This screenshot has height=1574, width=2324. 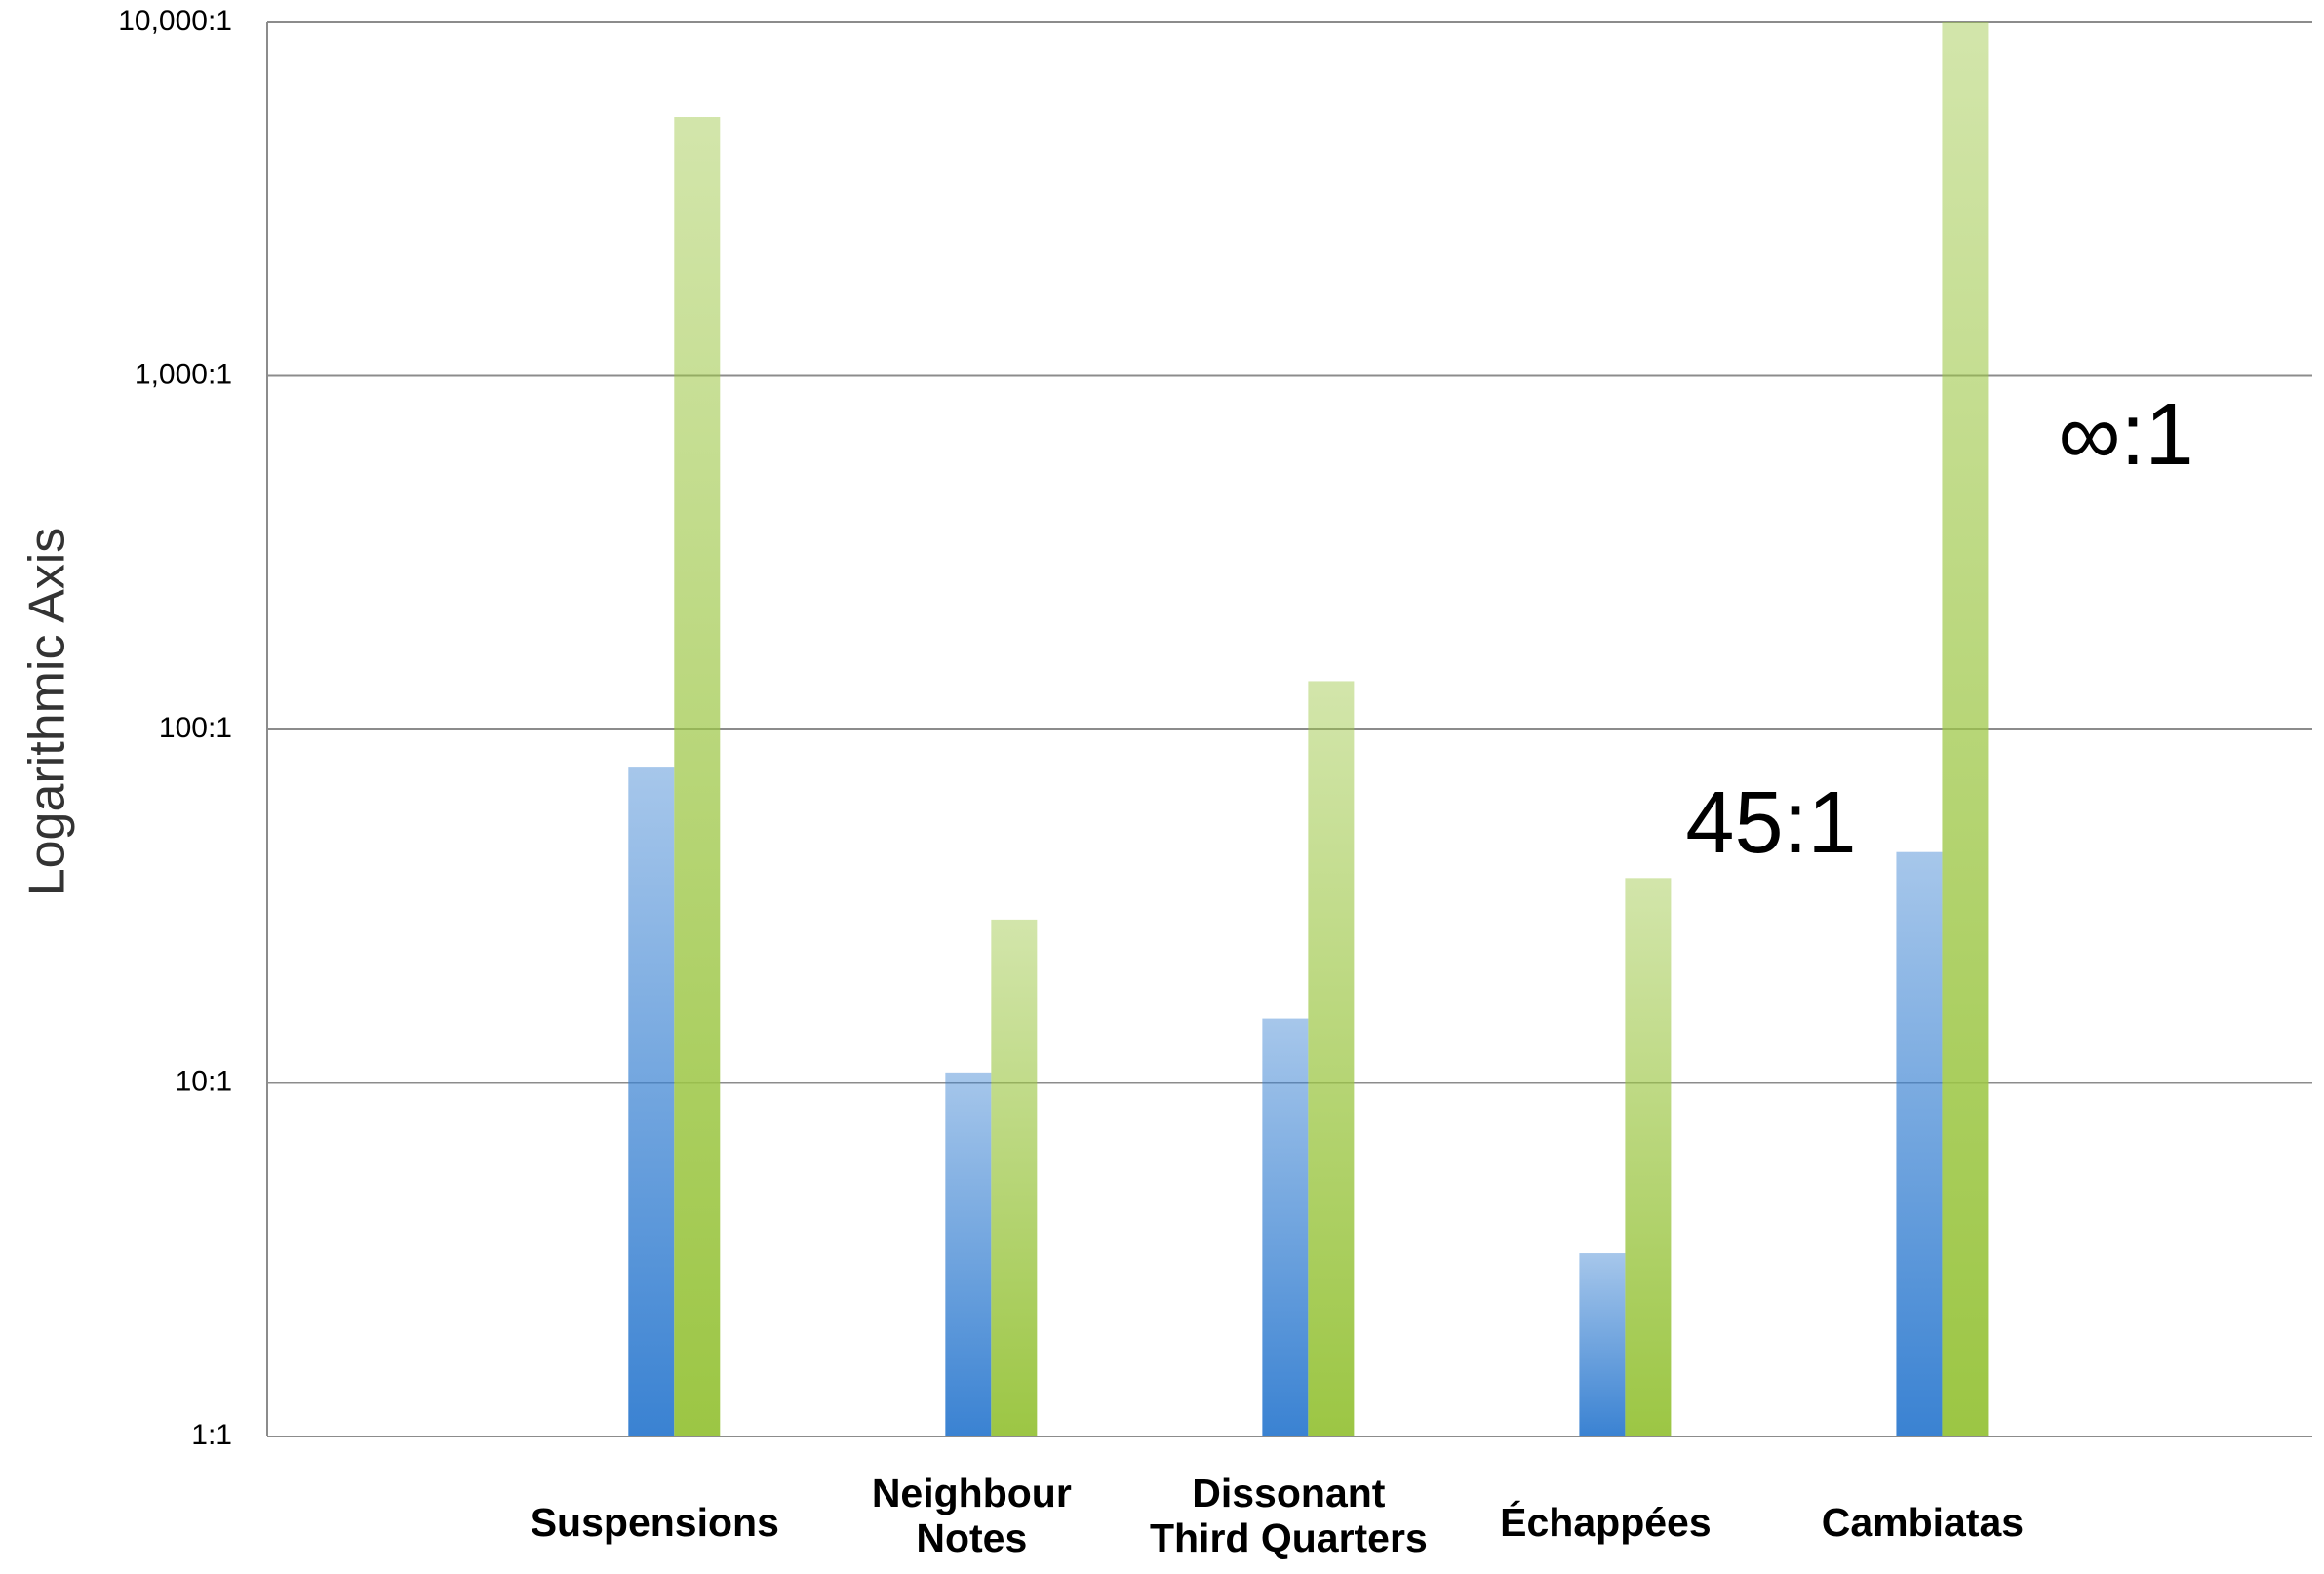 I want to click on y-tick-label: 100:1, so click(x=195, y=728).